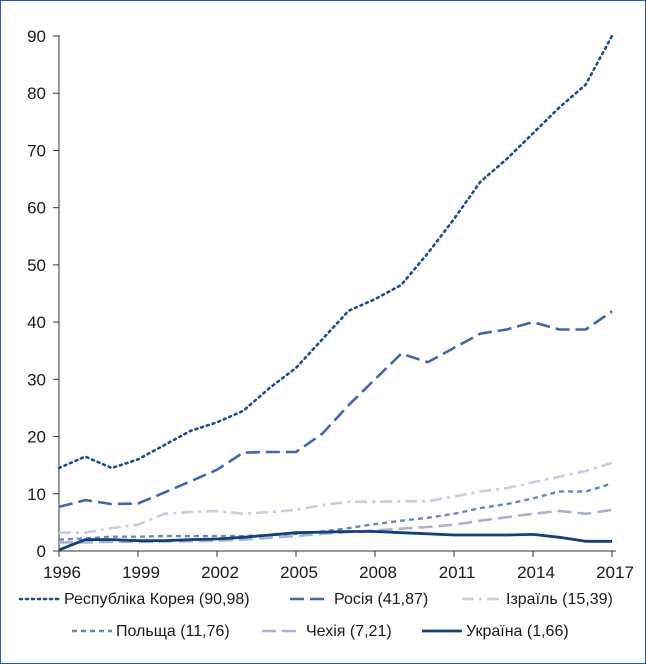 The image size is (646, 664). I want to click on legend-item: Республіка Корея (90,98), so click(134, 599).